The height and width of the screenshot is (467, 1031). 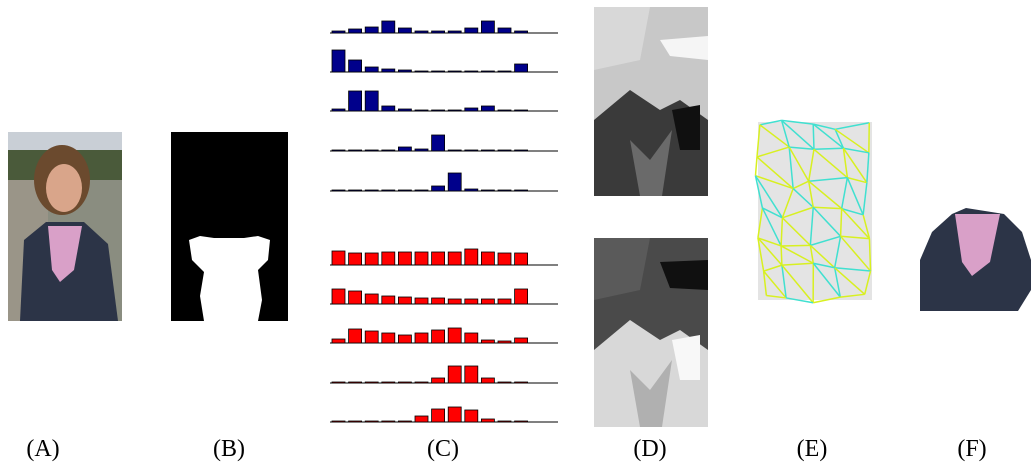 I want to click on panel-label: (E), so click(x=812, y=449).